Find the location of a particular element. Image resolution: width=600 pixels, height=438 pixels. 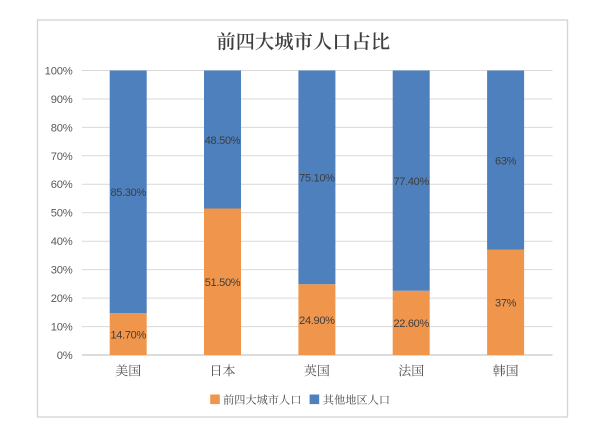

svg-text: 30% is located at coordinates (62, 271).